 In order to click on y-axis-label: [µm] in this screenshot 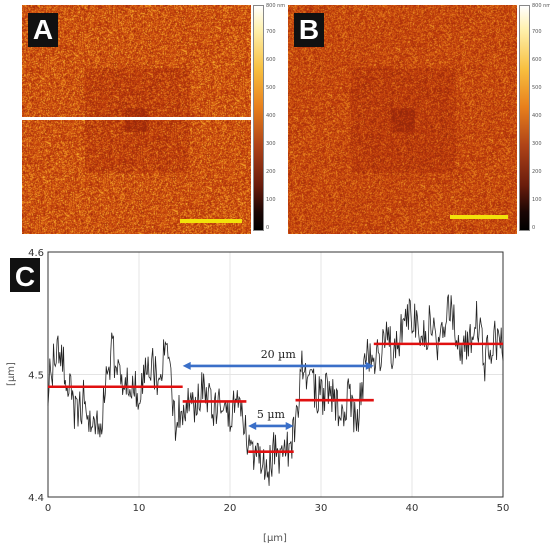, I will do `click(11, 374)`.